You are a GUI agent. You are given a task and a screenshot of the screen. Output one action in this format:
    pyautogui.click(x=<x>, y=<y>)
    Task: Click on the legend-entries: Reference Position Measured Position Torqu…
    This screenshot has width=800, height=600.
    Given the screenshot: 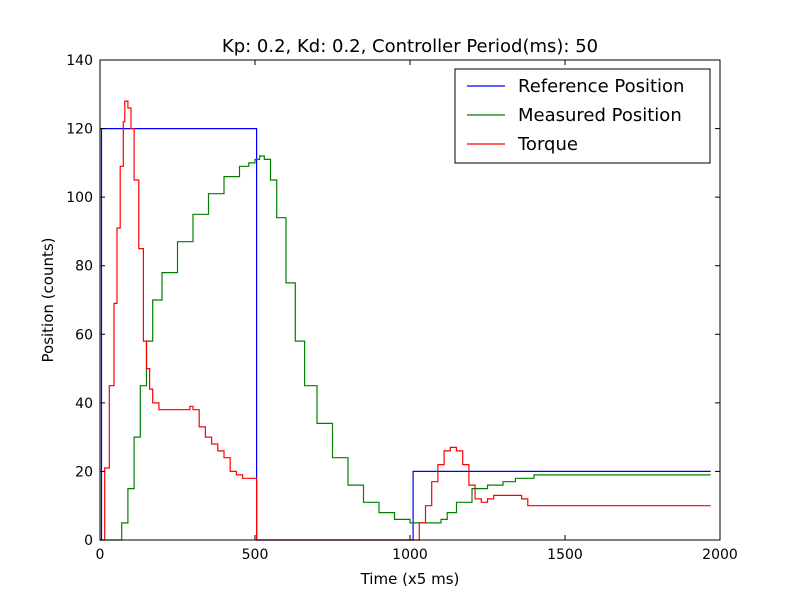 What is the action you would take?
    pyautogui.click(x=575, y=115)
    